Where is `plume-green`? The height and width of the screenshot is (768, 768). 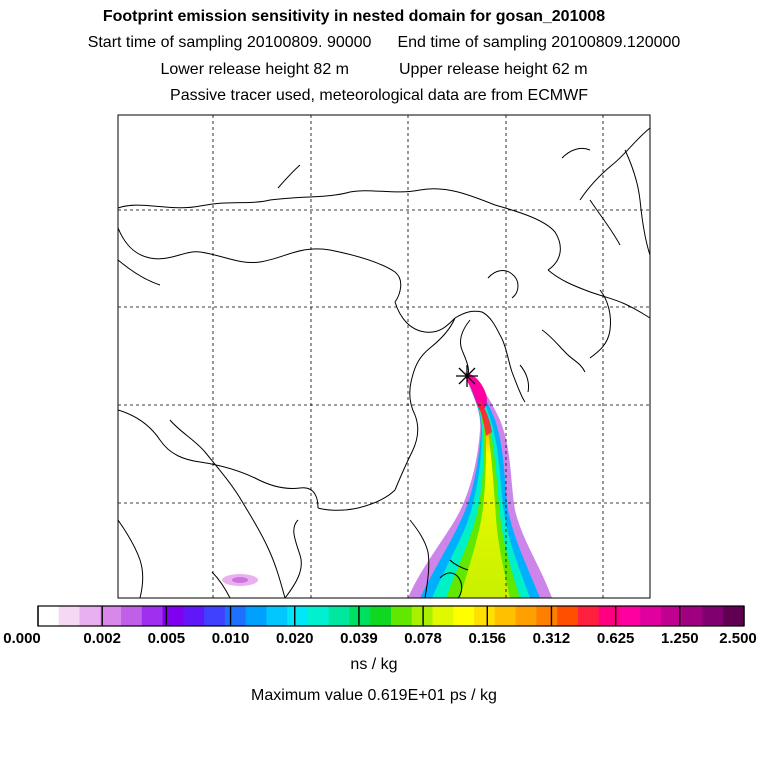 plume-green is located at coordinates (483, 487).